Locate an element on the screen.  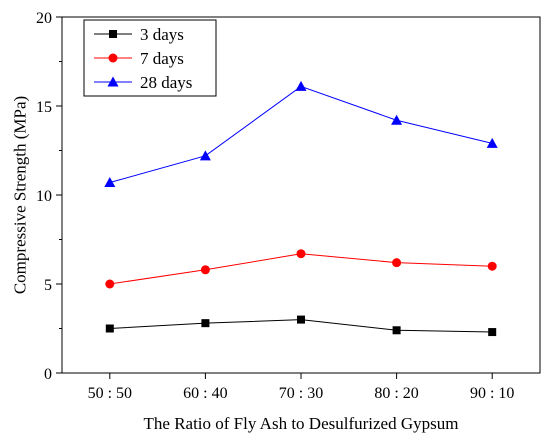
x-tick-label: 50 is located at coordinates (110, 393).